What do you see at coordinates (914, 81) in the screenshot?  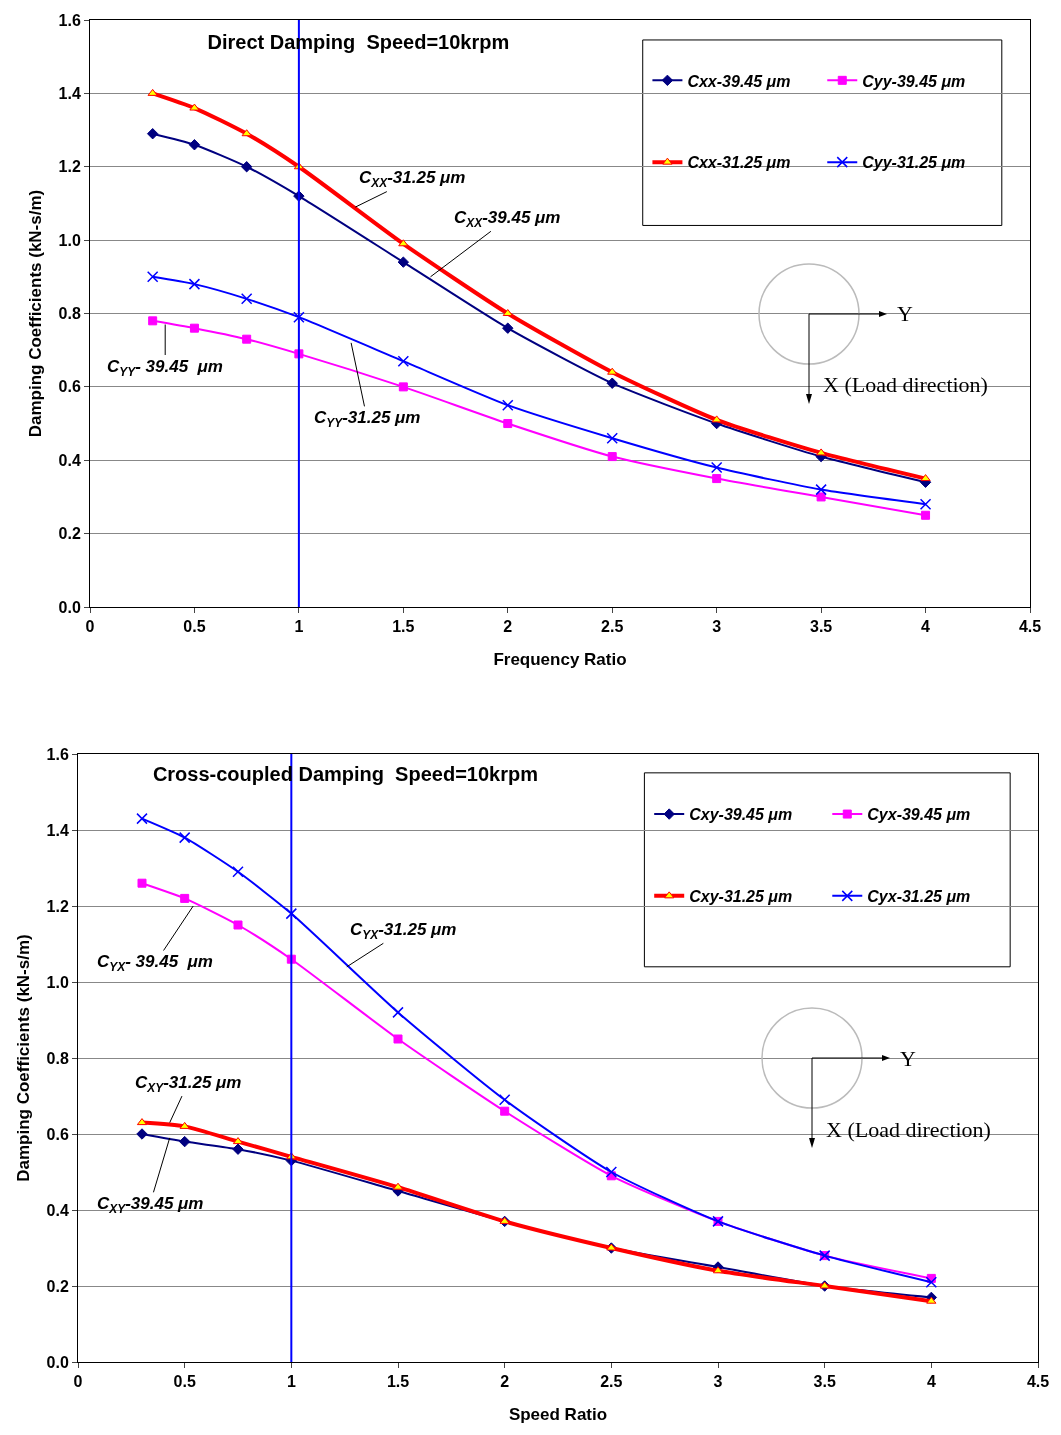 I see `legend-label: Cyy-39.45 μm` at bounding box center [914, 81].